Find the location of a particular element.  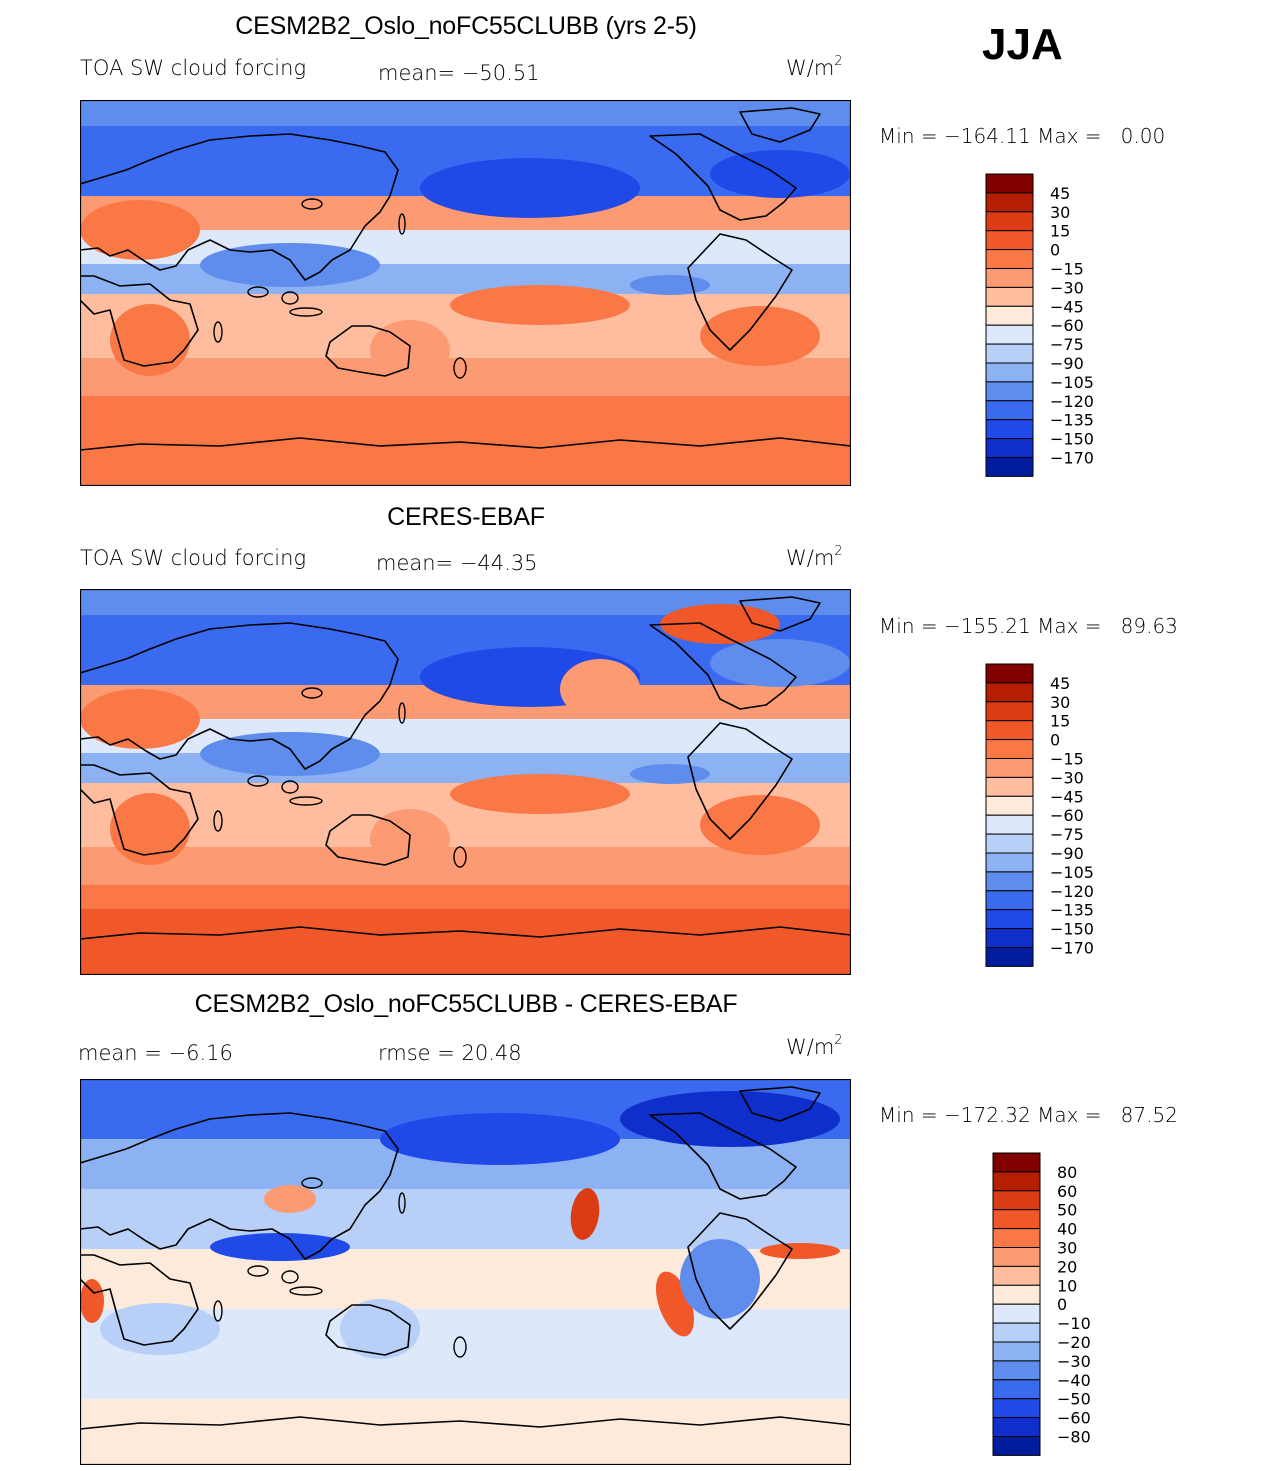

panel-2-units: W/m2 is located at coordinates (814, 557).